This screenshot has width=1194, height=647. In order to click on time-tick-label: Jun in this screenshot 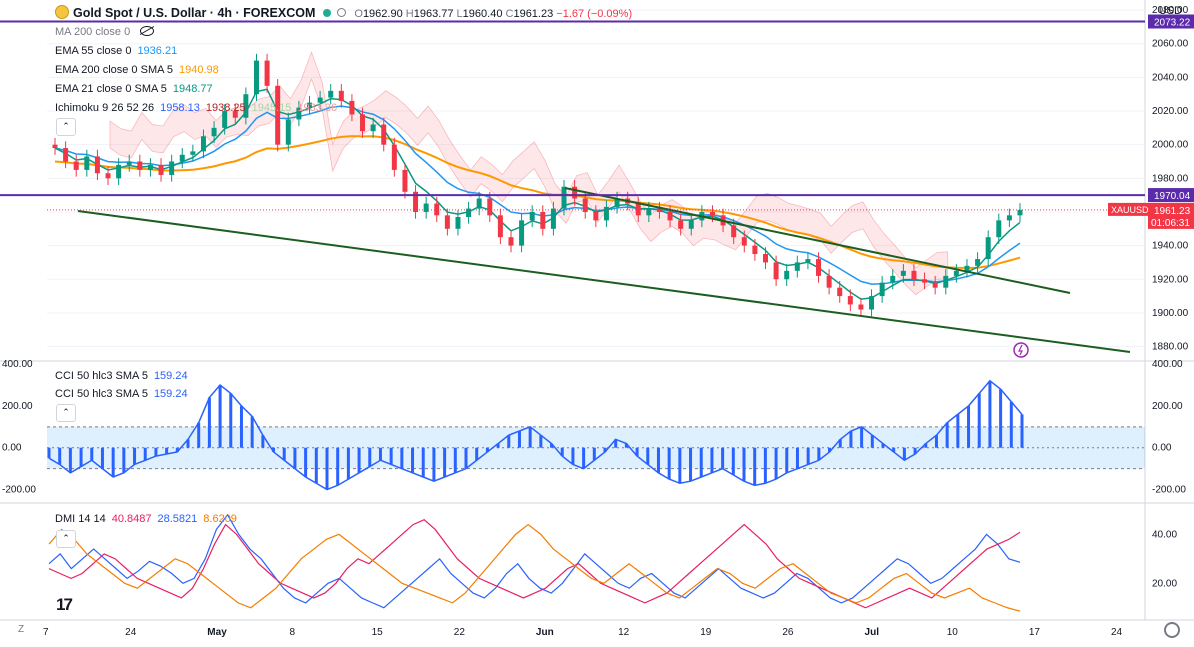, I will do `click(545, 632)`.